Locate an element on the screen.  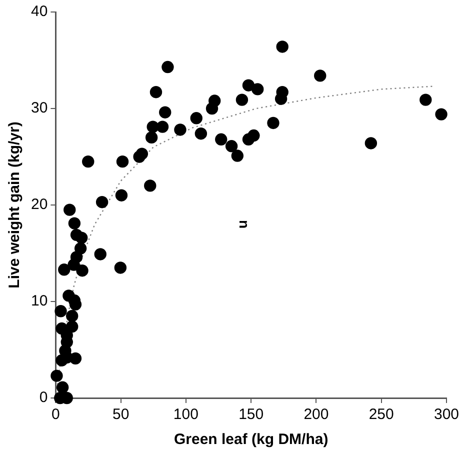
y-tick-label: 0 is located at coordinates (43, 397).